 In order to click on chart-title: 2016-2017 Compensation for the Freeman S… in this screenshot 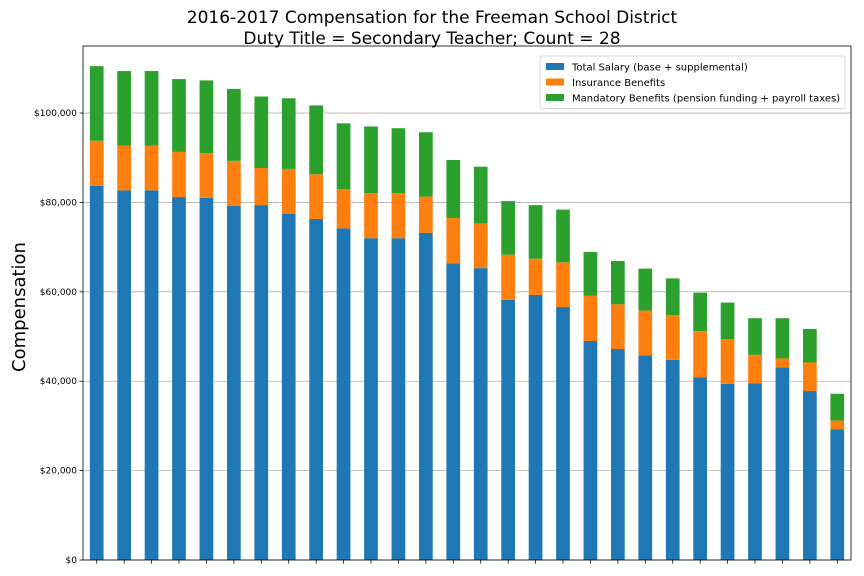, I will do `click(432, 29)`.